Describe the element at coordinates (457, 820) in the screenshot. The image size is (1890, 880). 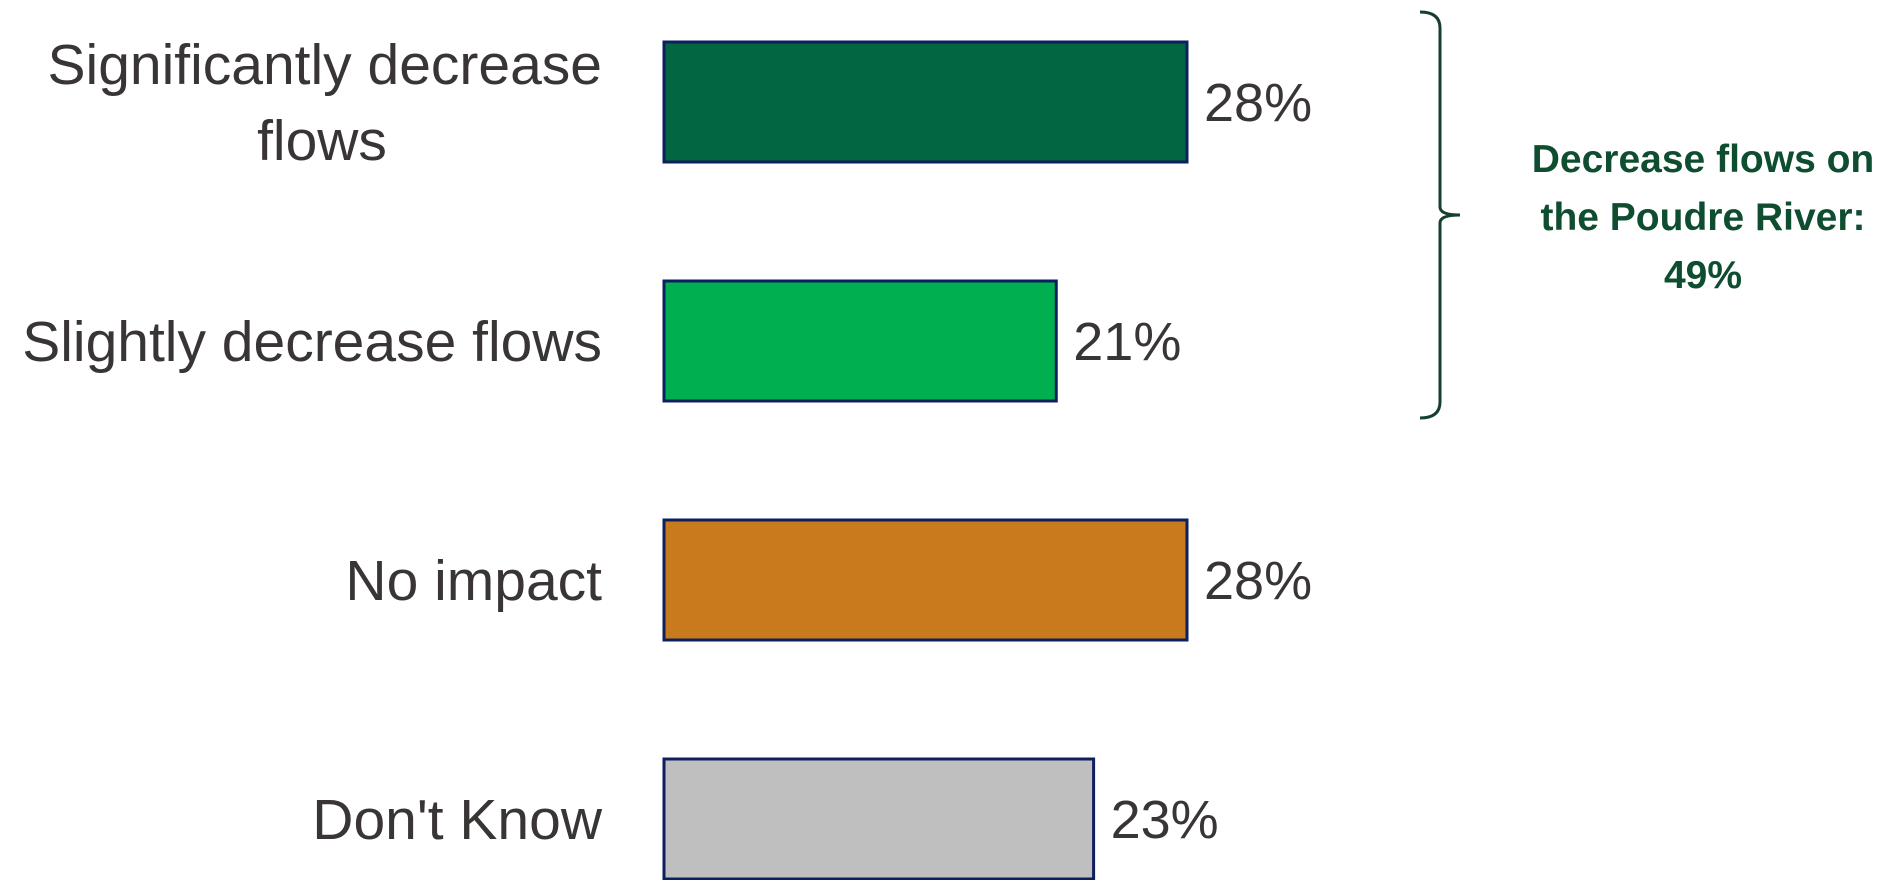
I see `category-label-3: Don't Know` at that location.